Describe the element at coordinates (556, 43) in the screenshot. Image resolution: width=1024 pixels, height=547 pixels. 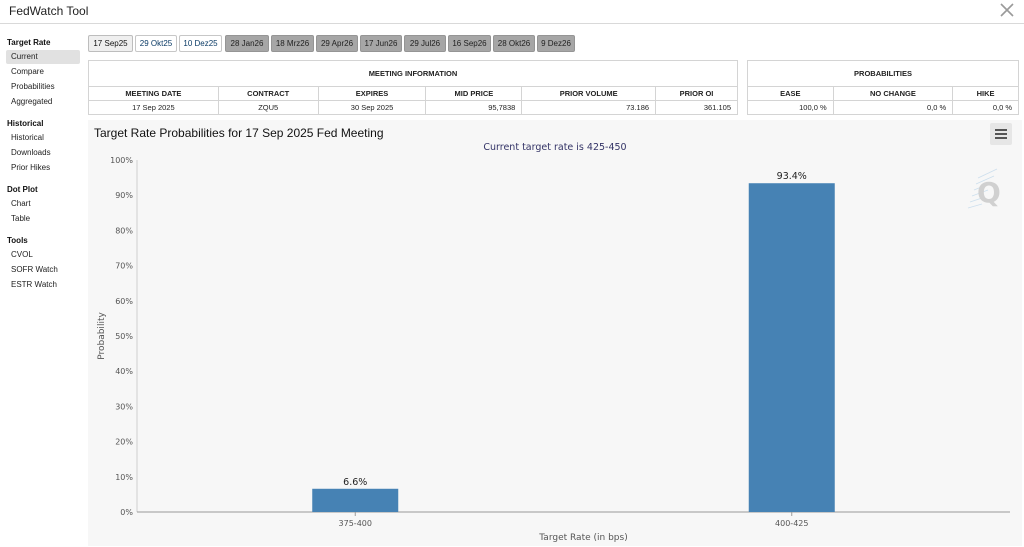
I see `tab-9-dez26: 9 Dez26` at that location.